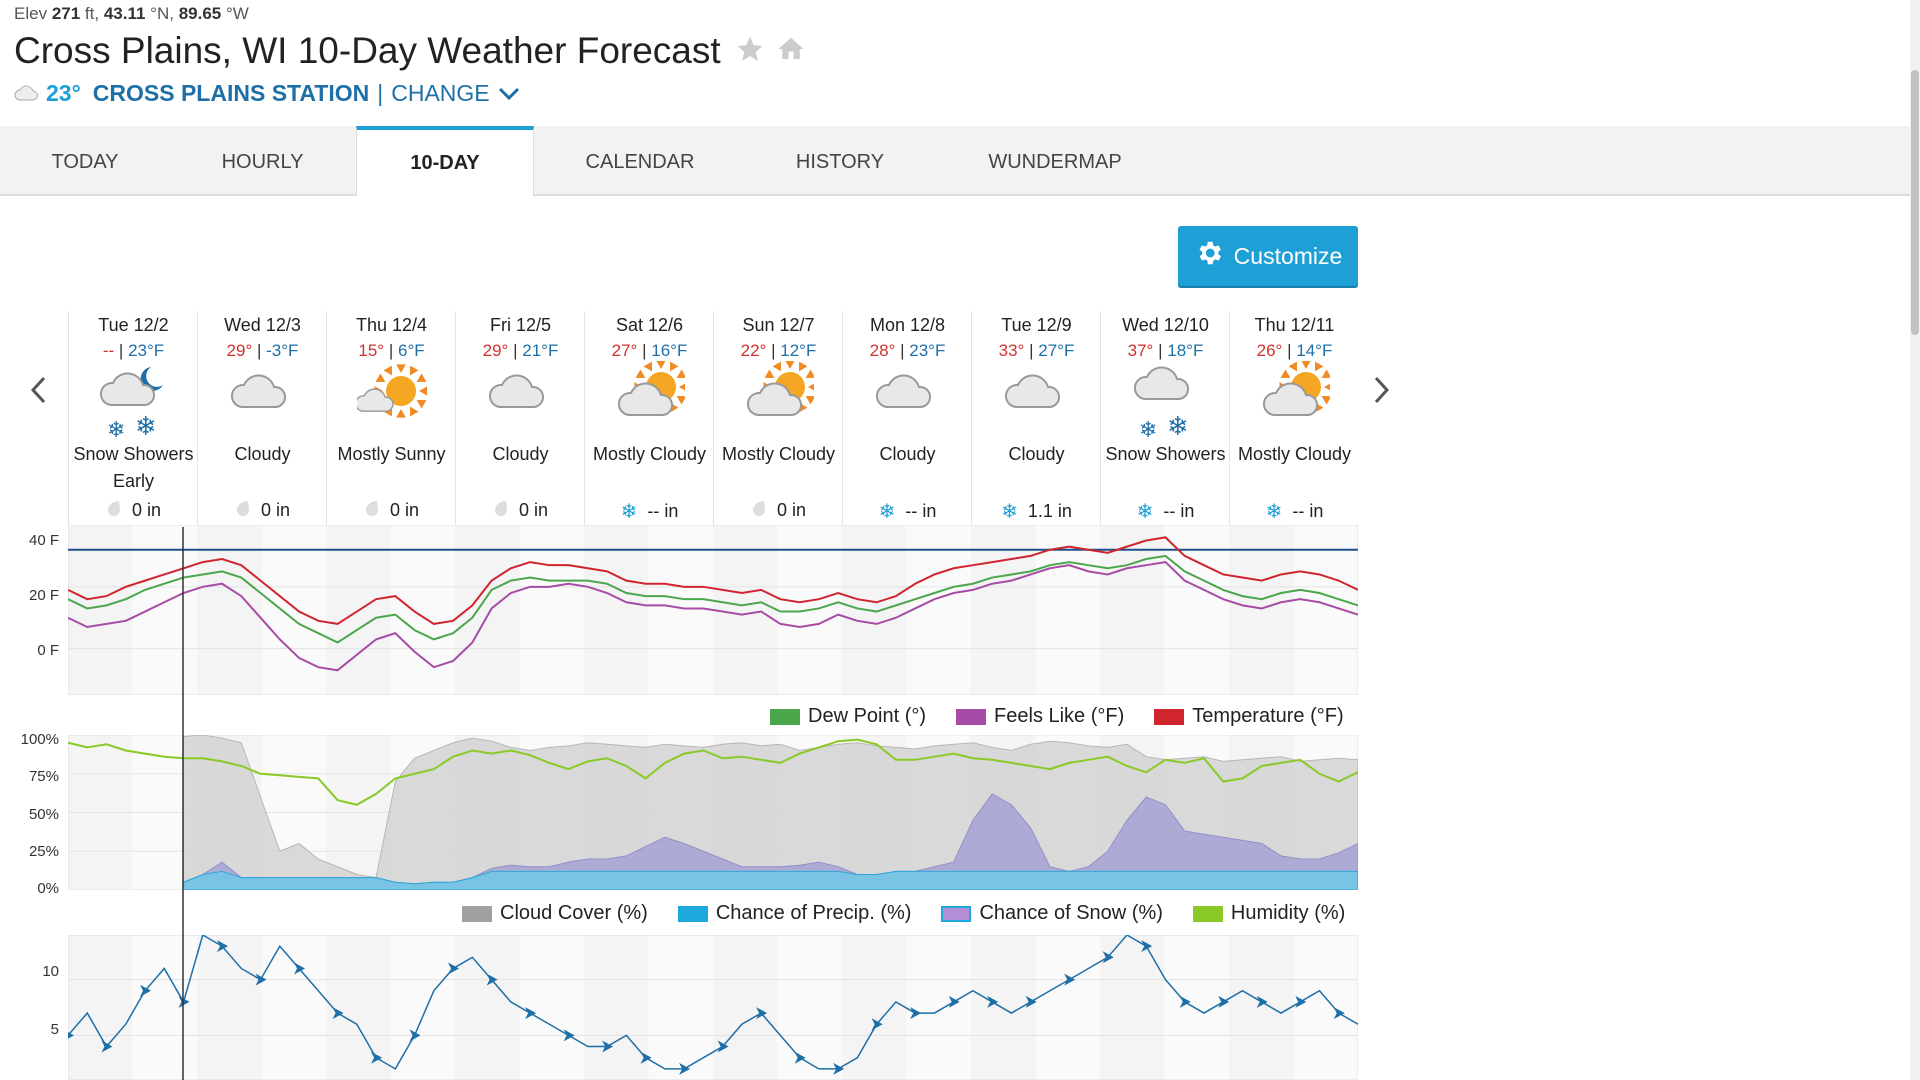 The height and width of the screenshot is (1080, 1920). I want to click on temperature-chart, so click(713, 610).